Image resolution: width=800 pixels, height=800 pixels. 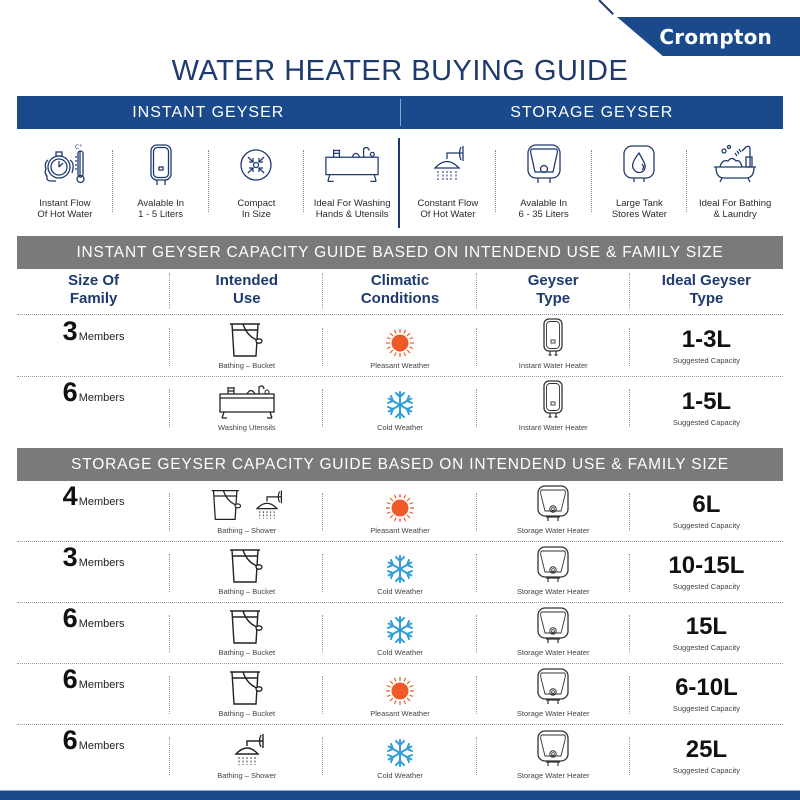 I want to click on brand-accent-line, so click(x=606, y=7).